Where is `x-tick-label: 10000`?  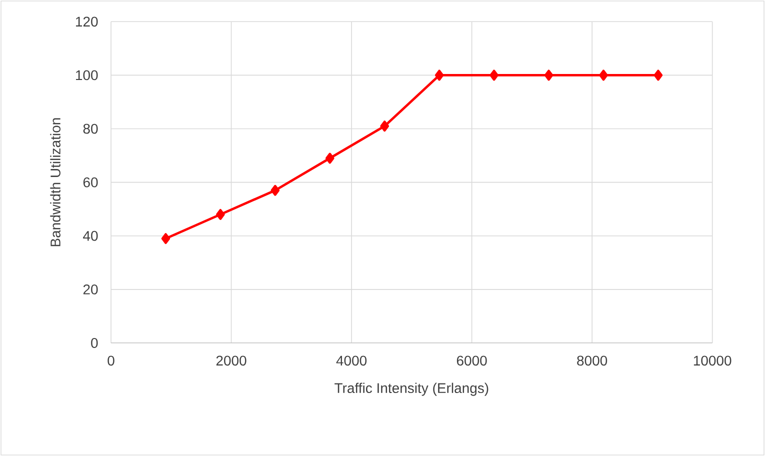 x-tick-label: 10000 is located at coordinates (713, 361).